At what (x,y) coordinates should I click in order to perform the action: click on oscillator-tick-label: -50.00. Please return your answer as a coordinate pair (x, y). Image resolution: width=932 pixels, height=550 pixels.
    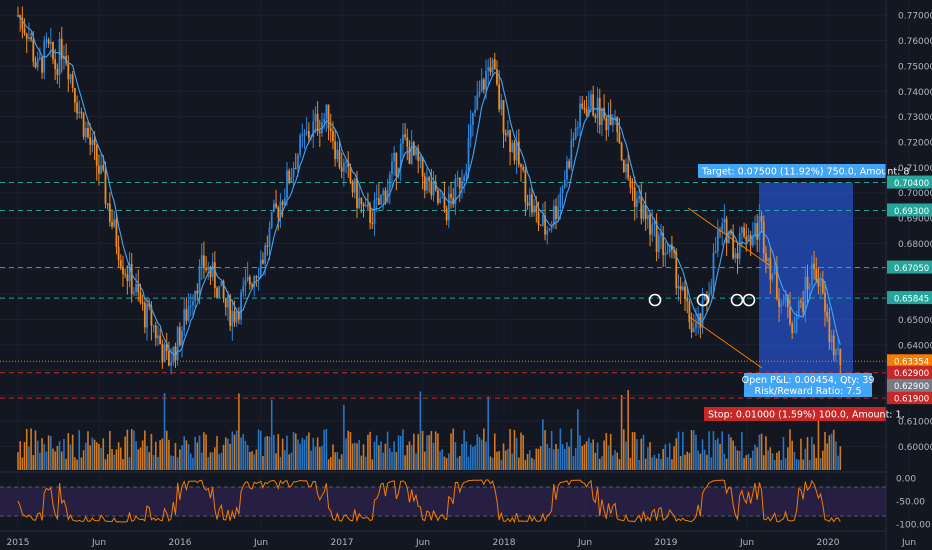
    Looking at the image, I should click on (910, 502).